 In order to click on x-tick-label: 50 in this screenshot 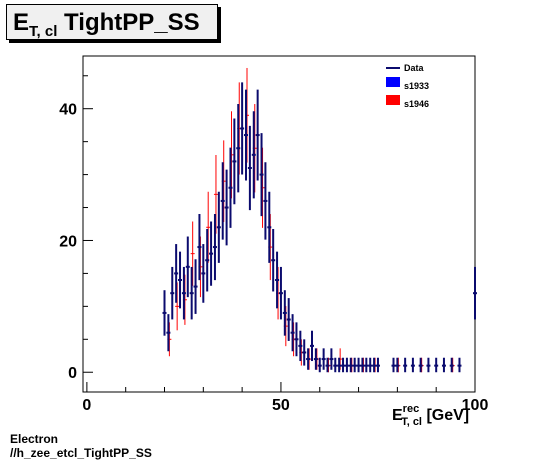, I will do `click(281, 405)`.